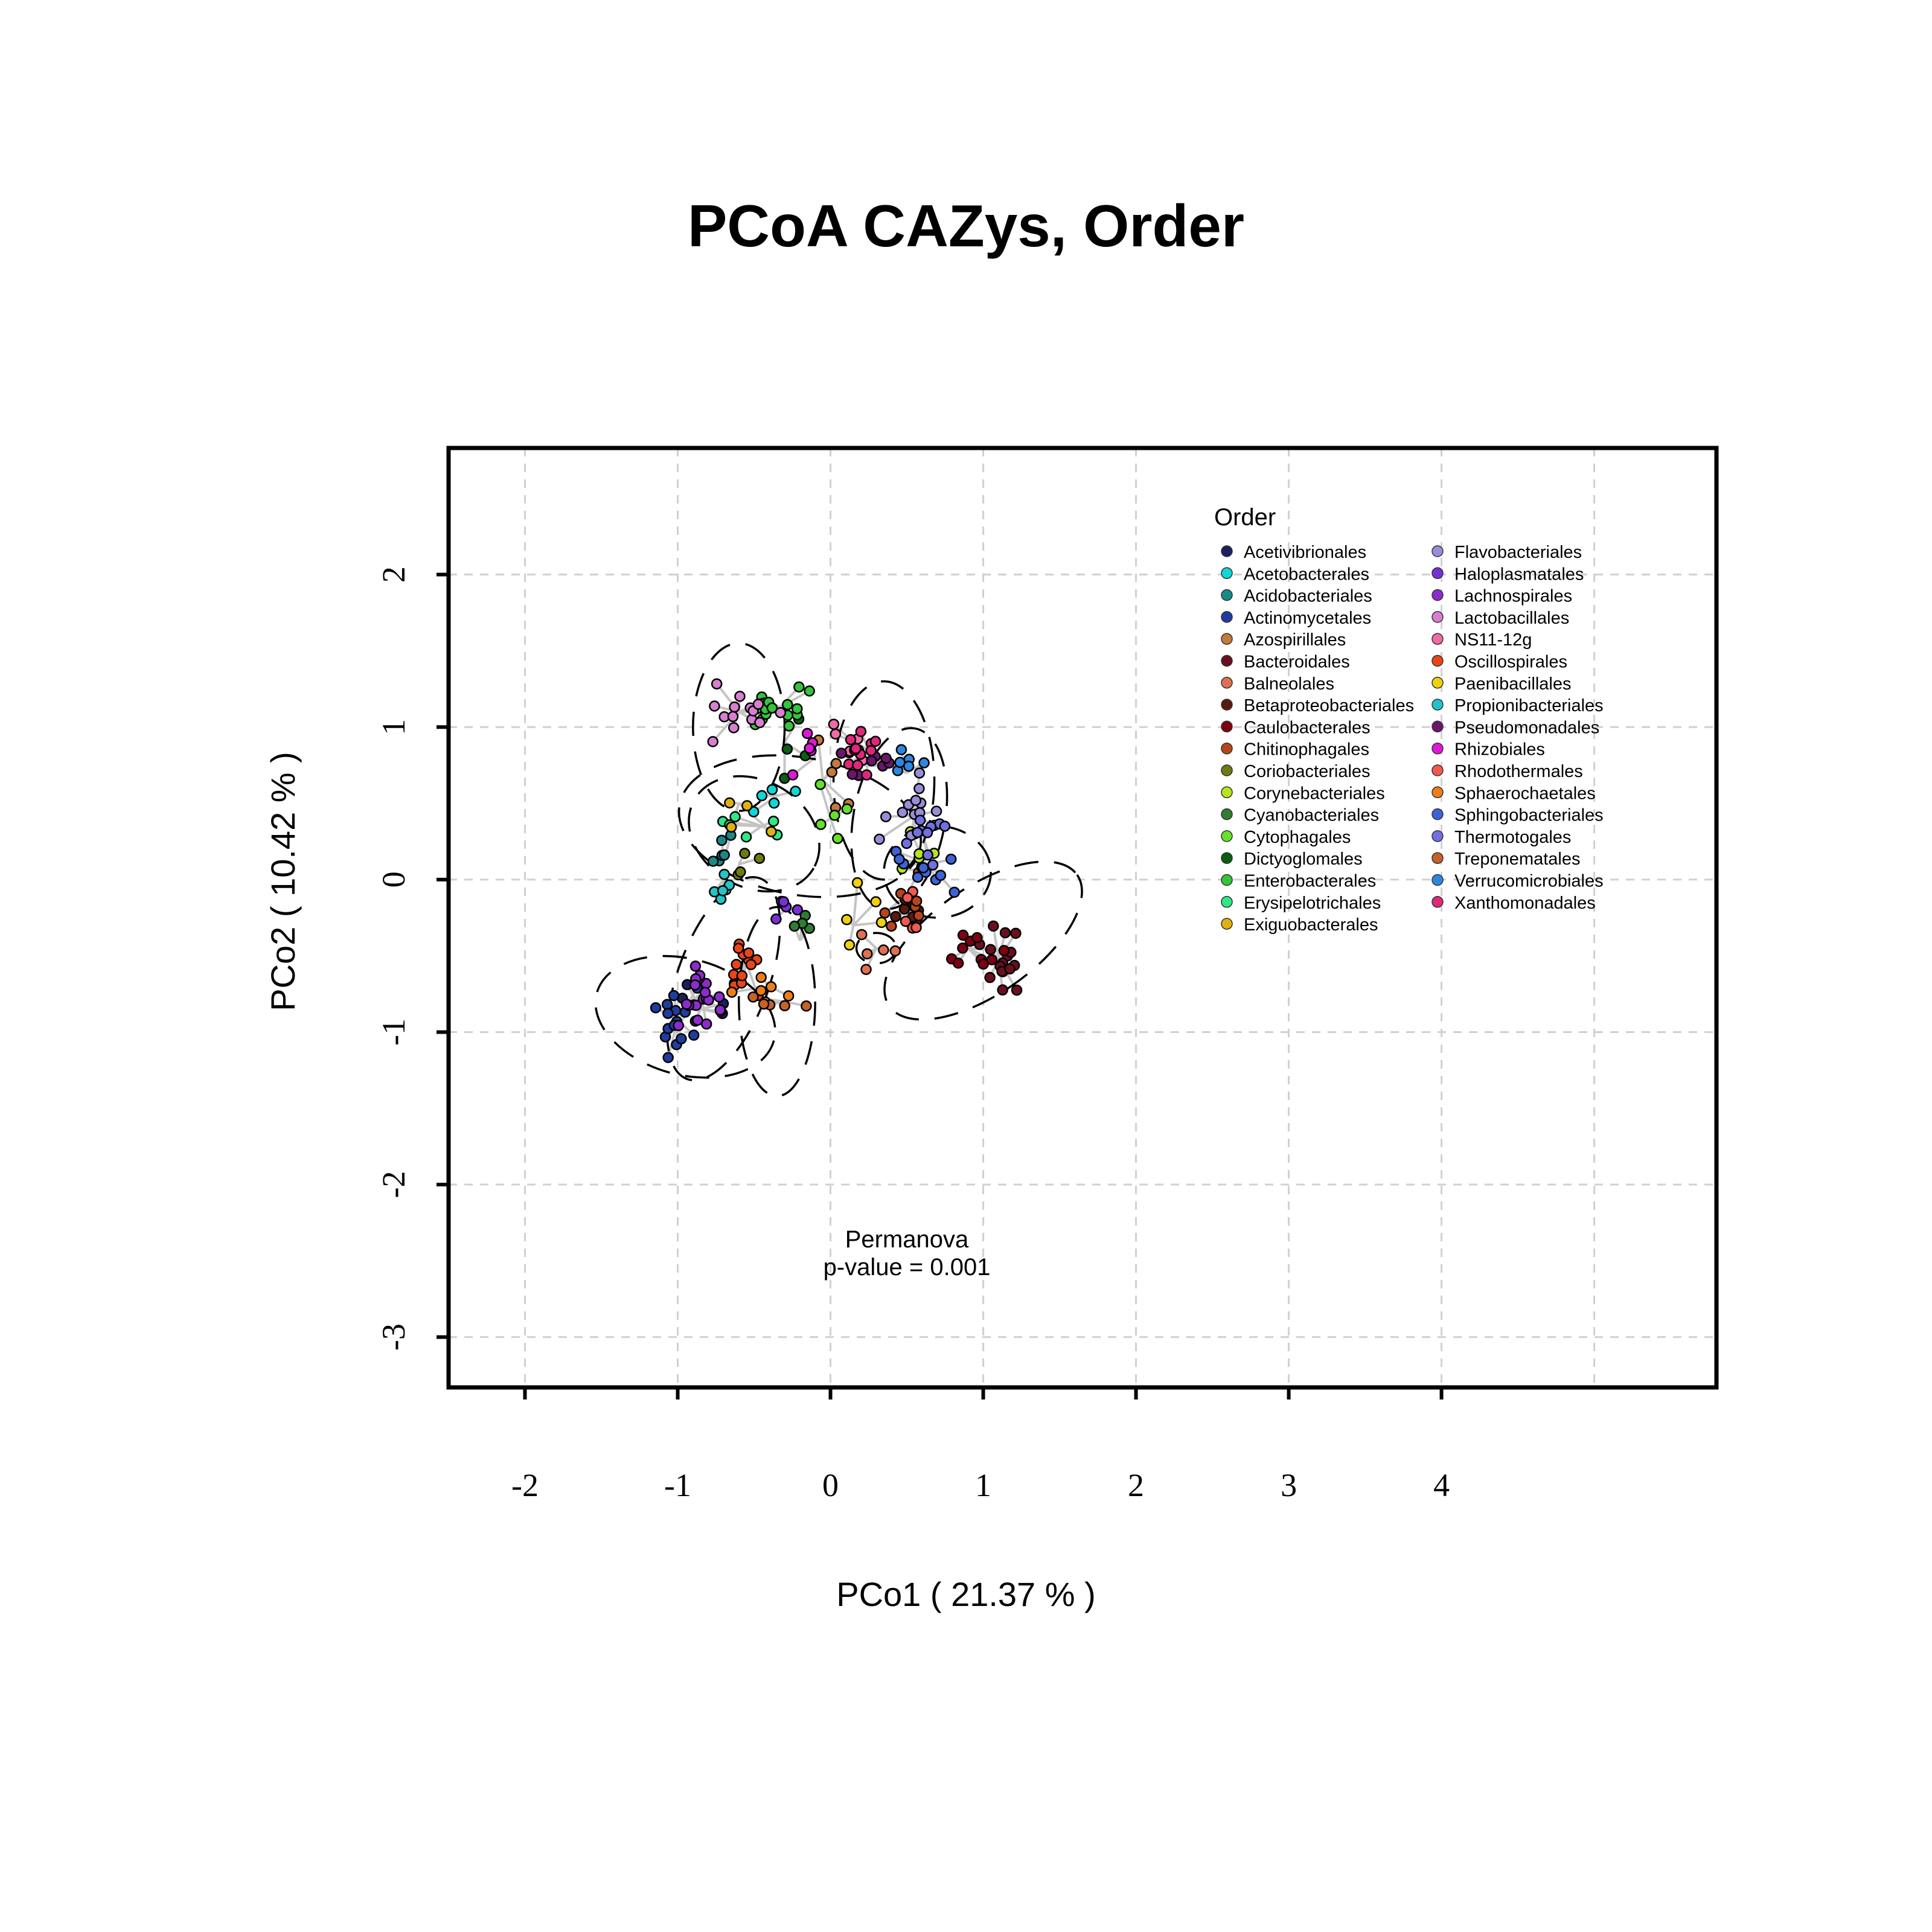 The image size is (1932, 1932). I want to click on y-axis-label: PCo2 ( 10.42 % ), so click(283, 881).